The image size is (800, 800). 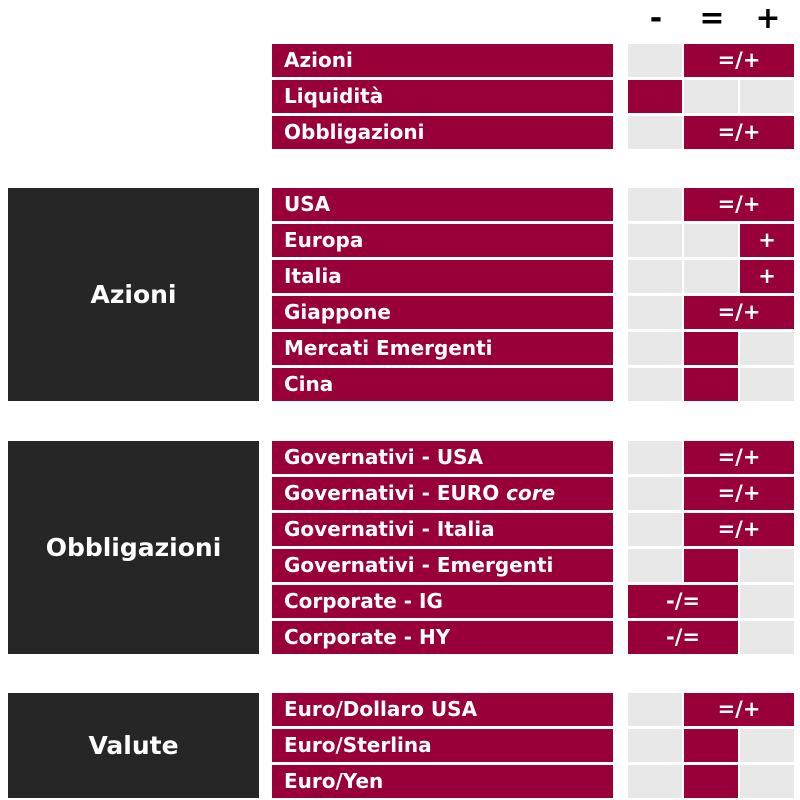 I want to click on row-label-text: USA, so click(x=307, y=204).